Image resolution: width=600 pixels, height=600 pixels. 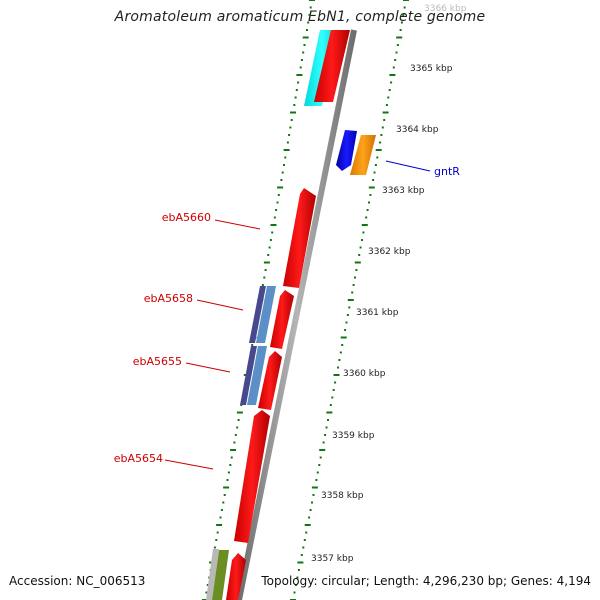 I want to click on red-gene-ebA5654, so click(x=252, y=476).